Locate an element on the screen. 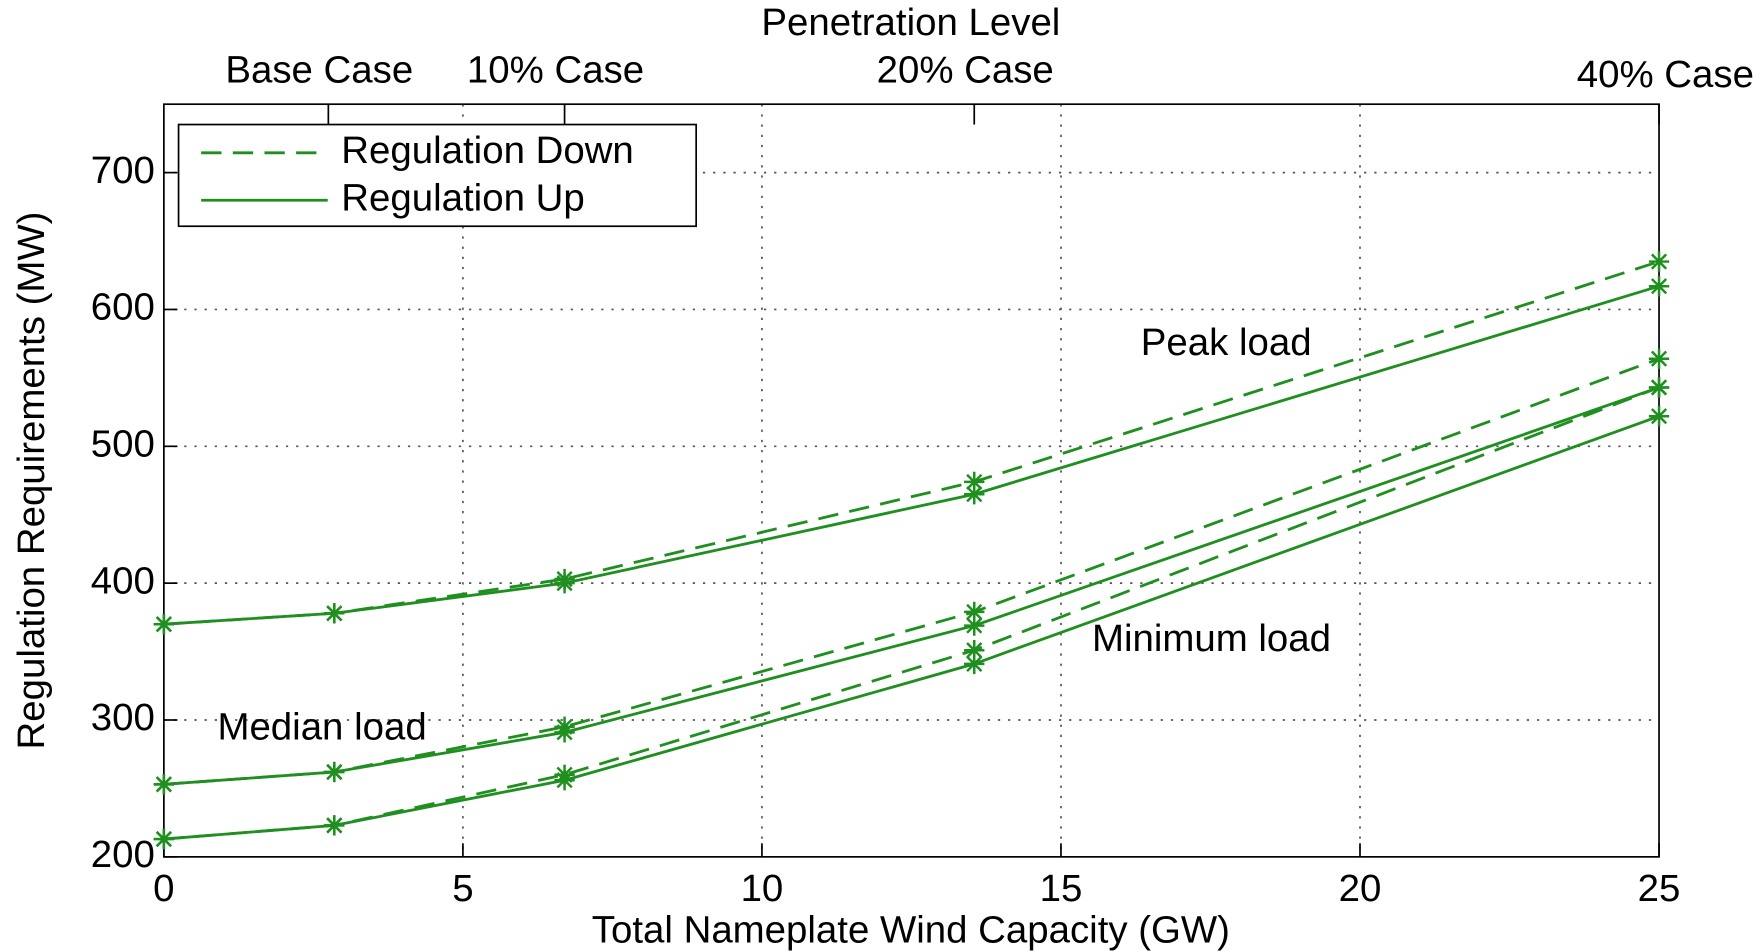  top-tick-label: 20% Case is located at coordinates (965, 70).